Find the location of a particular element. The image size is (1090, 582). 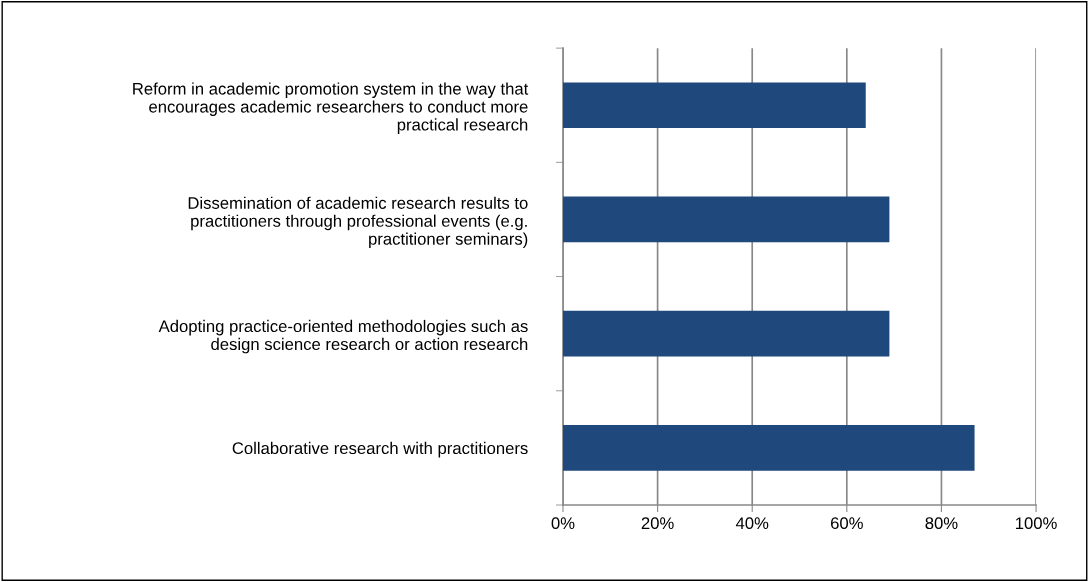

y-tick-label: Adopting practice-oriented methodologies such as design science research or action research is located at coordinates (343, 336).